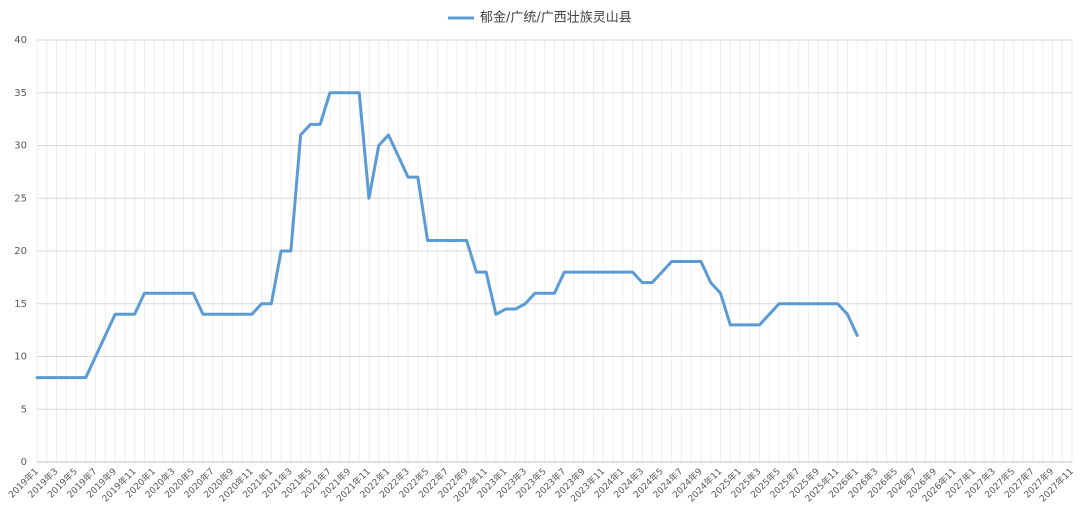  Describe the element at coordinates (20, 198) in the screenshot. I see `y-tick-label: 25` at that location.